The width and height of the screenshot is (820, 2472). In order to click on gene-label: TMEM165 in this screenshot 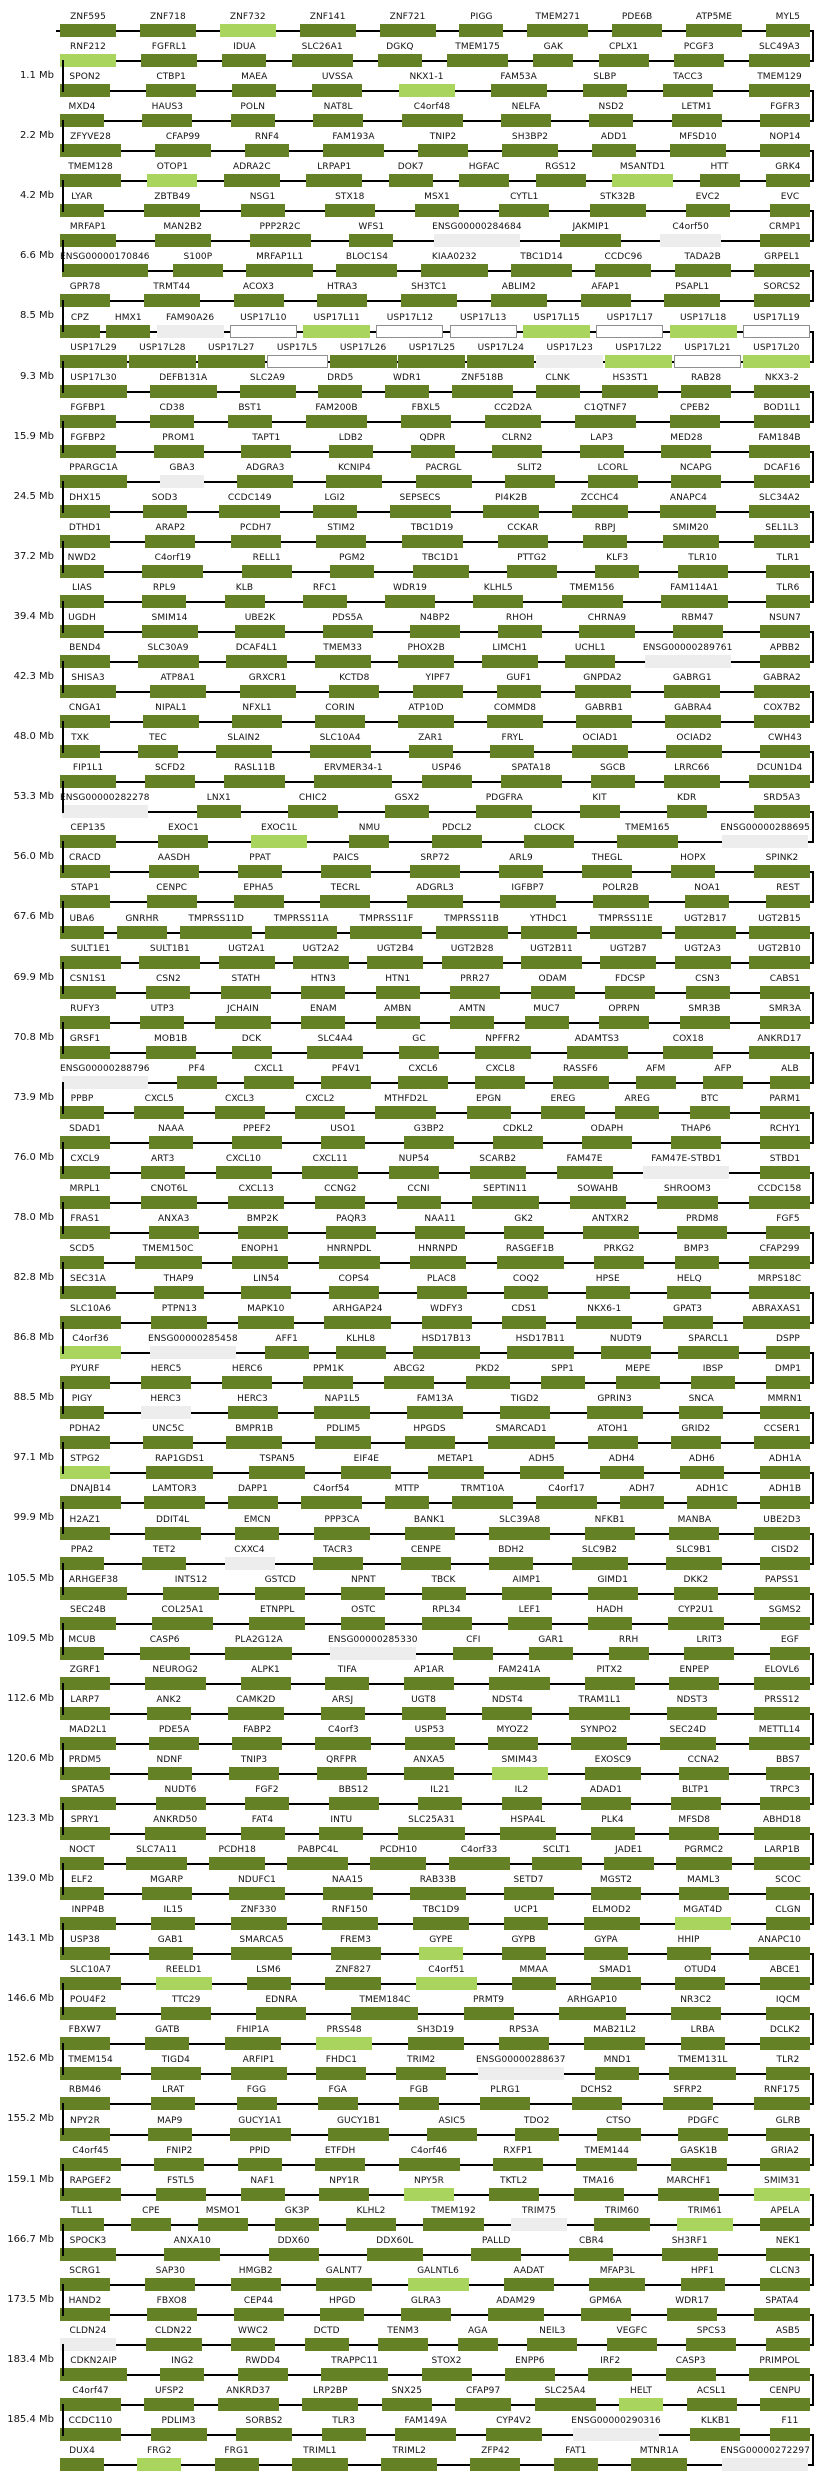, I will do `click(647, 828)`.